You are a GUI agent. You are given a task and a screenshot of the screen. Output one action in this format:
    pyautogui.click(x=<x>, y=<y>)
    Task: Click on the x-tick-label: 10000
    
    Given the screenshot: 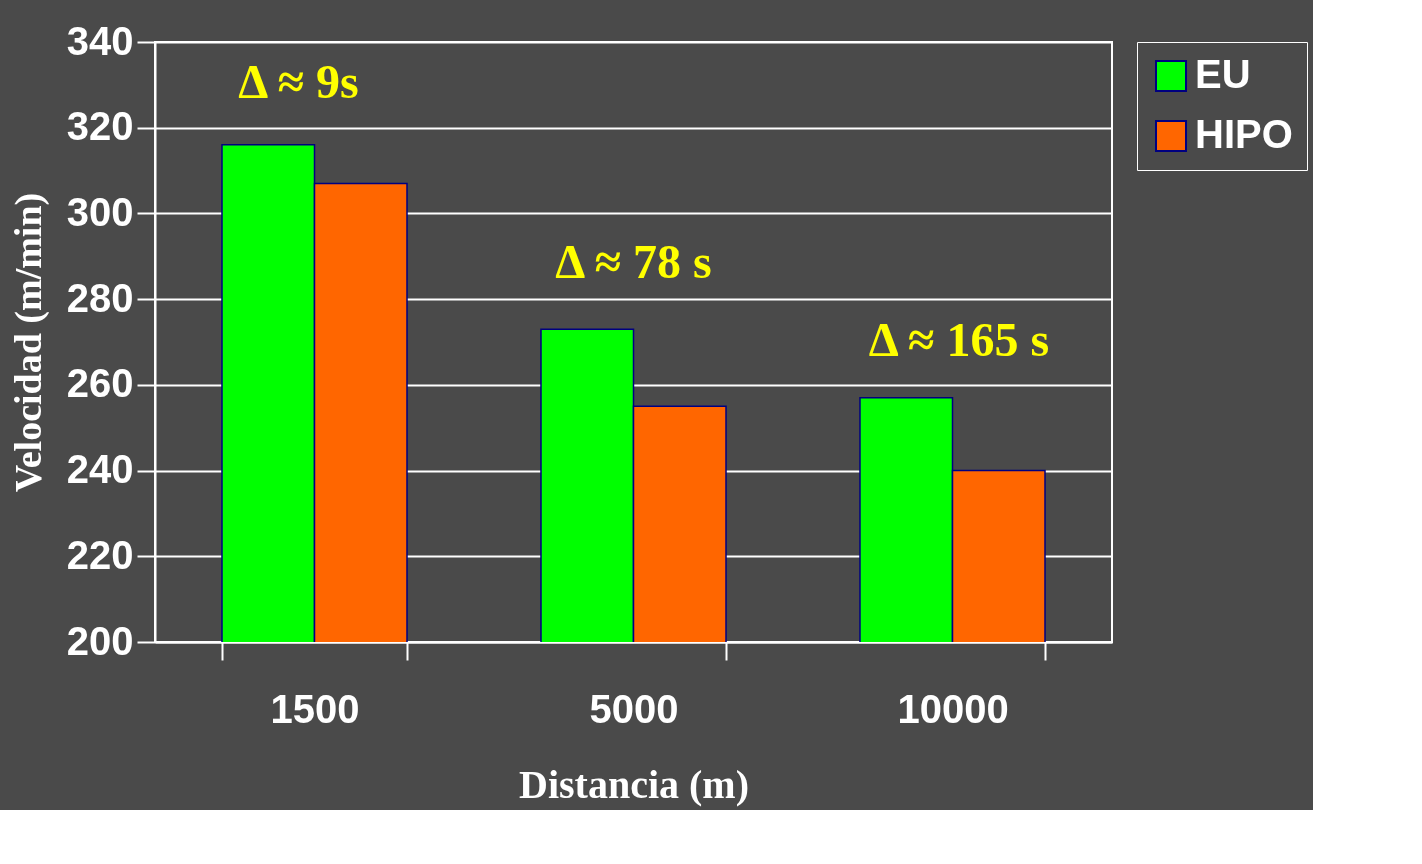 What is the action you would take?
    pyautogui.click(x=953, y=708)
    